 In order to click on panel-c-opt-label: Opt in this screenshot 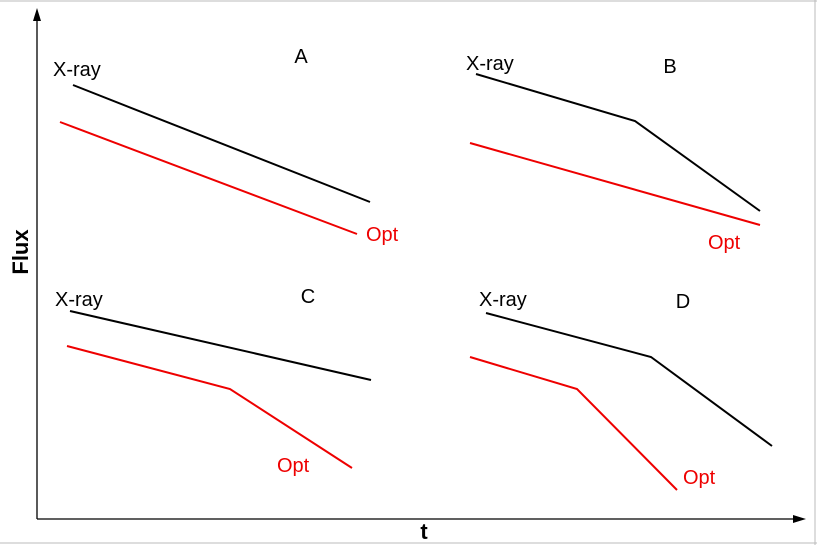, I will do `click(293, 466)`.